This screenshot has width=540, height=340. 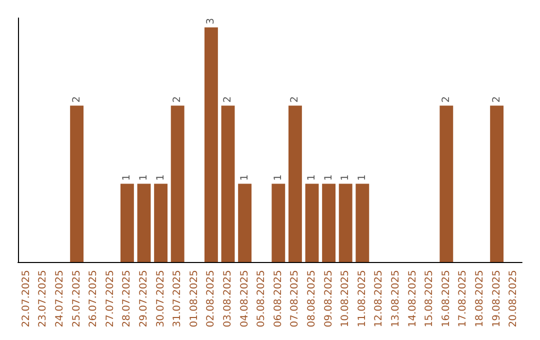 I want to click on x-tick-label: 11.08.2025, so click(x=362, y=299).